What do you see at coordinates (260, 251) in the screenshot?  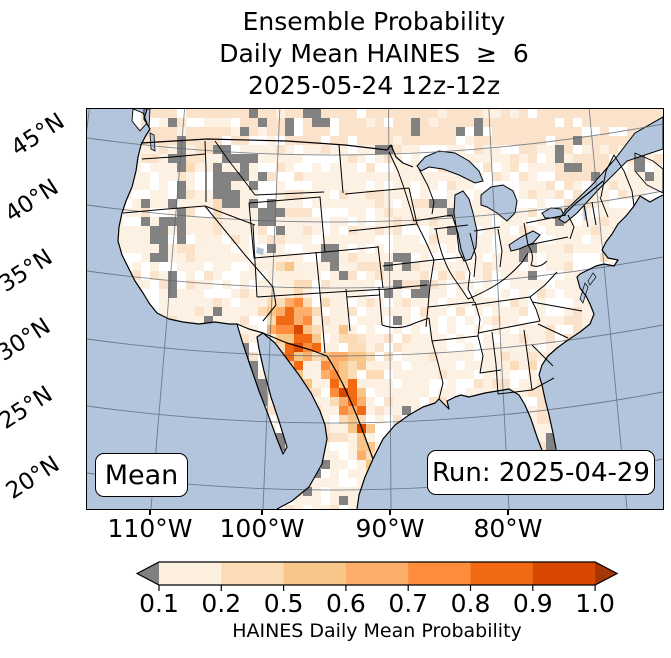 I see `great-salt-lake` at bounding box center [260, 251].